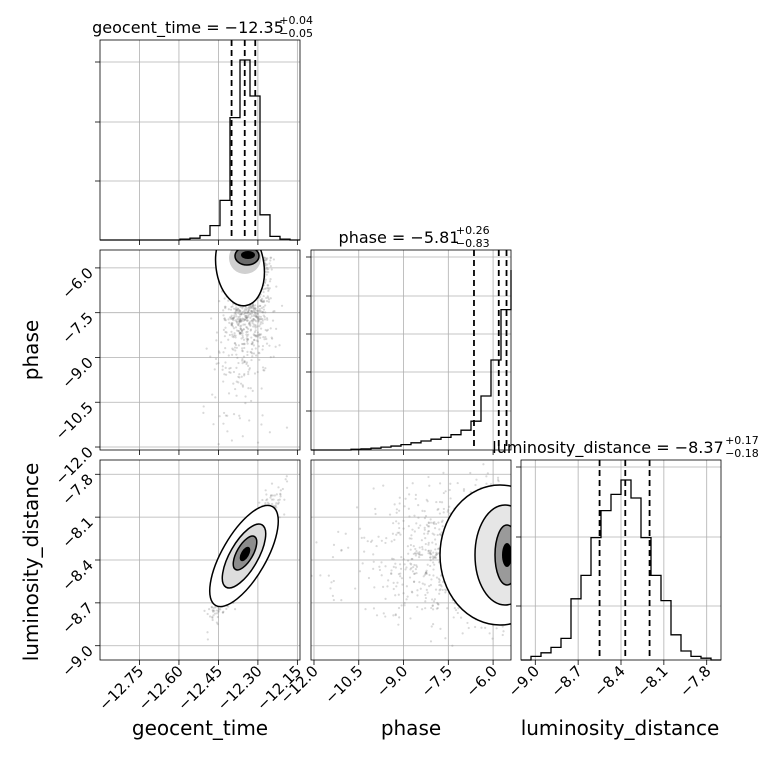  Describe the element at coordinates (609, 681) in the screenshot. I see `ld-axis-xtick-label-2: −8.4` at that location.